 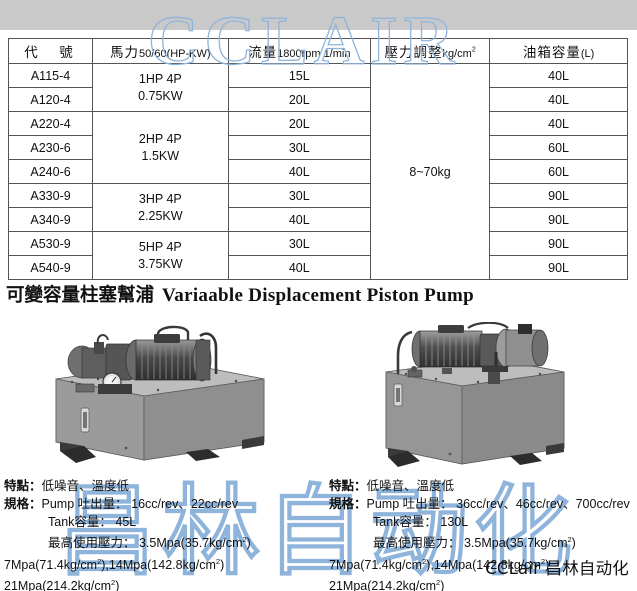 I want to click on table-row: A530-9 5HP 4P 3.75KW 30L 90L, so click(x=317, y=255).